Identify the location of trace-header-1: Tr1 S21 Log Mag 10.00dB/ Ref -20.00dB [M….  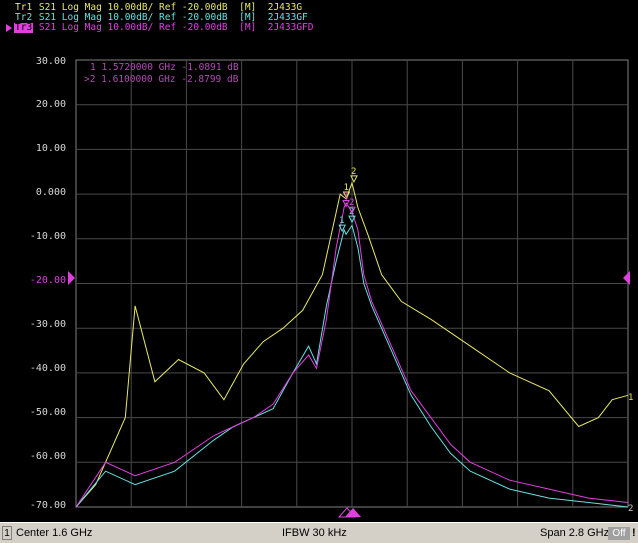
(158, 8).